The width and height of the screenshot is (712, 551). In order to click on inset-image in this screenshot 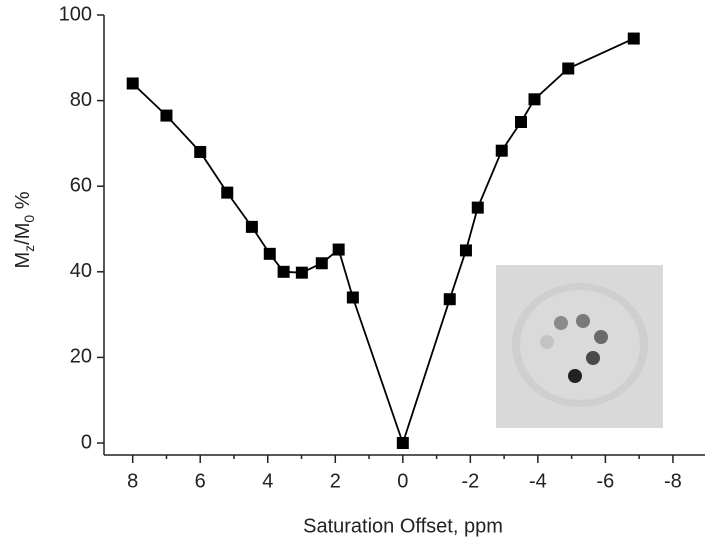, I will do `click(579, 346)`.